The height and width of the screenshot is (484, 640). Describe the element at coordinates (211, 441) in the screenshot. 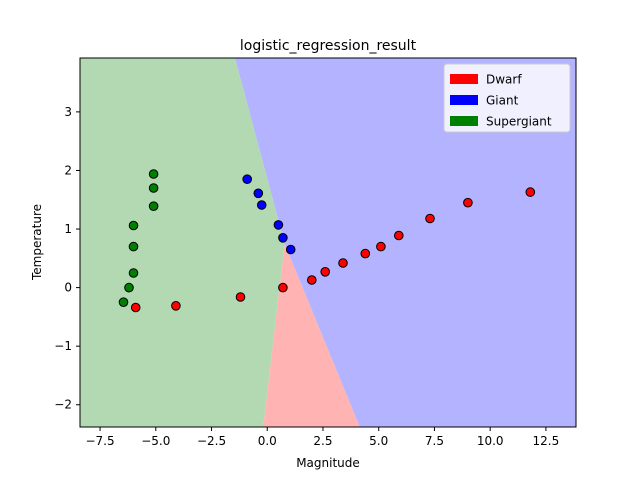

I see `x-tick-label: −2.5` at that location.